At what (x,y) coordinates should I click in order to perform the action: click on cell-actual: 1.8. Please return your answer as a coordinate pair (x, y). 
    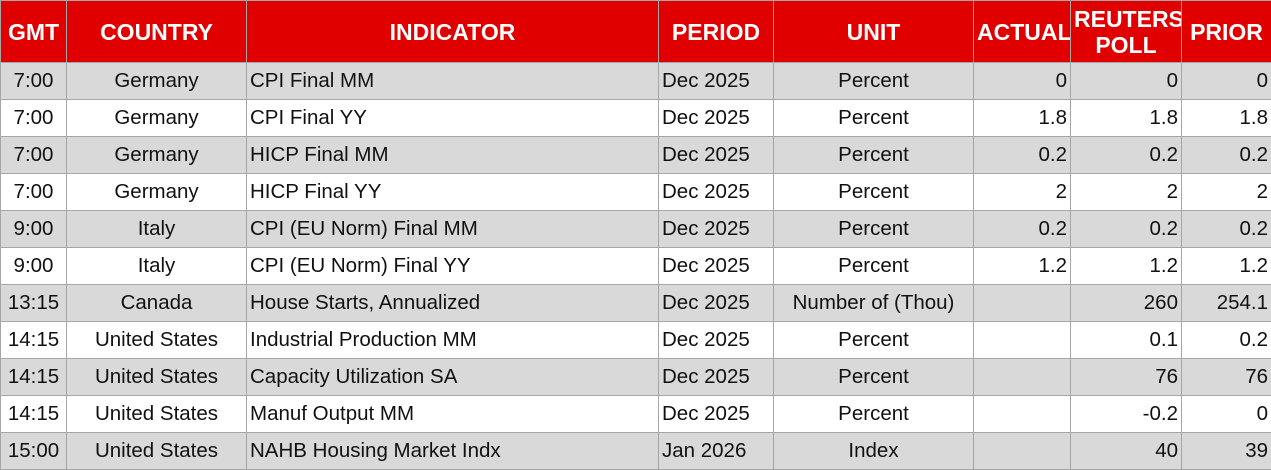
    Looking at the image, I should click on (1022, 118).